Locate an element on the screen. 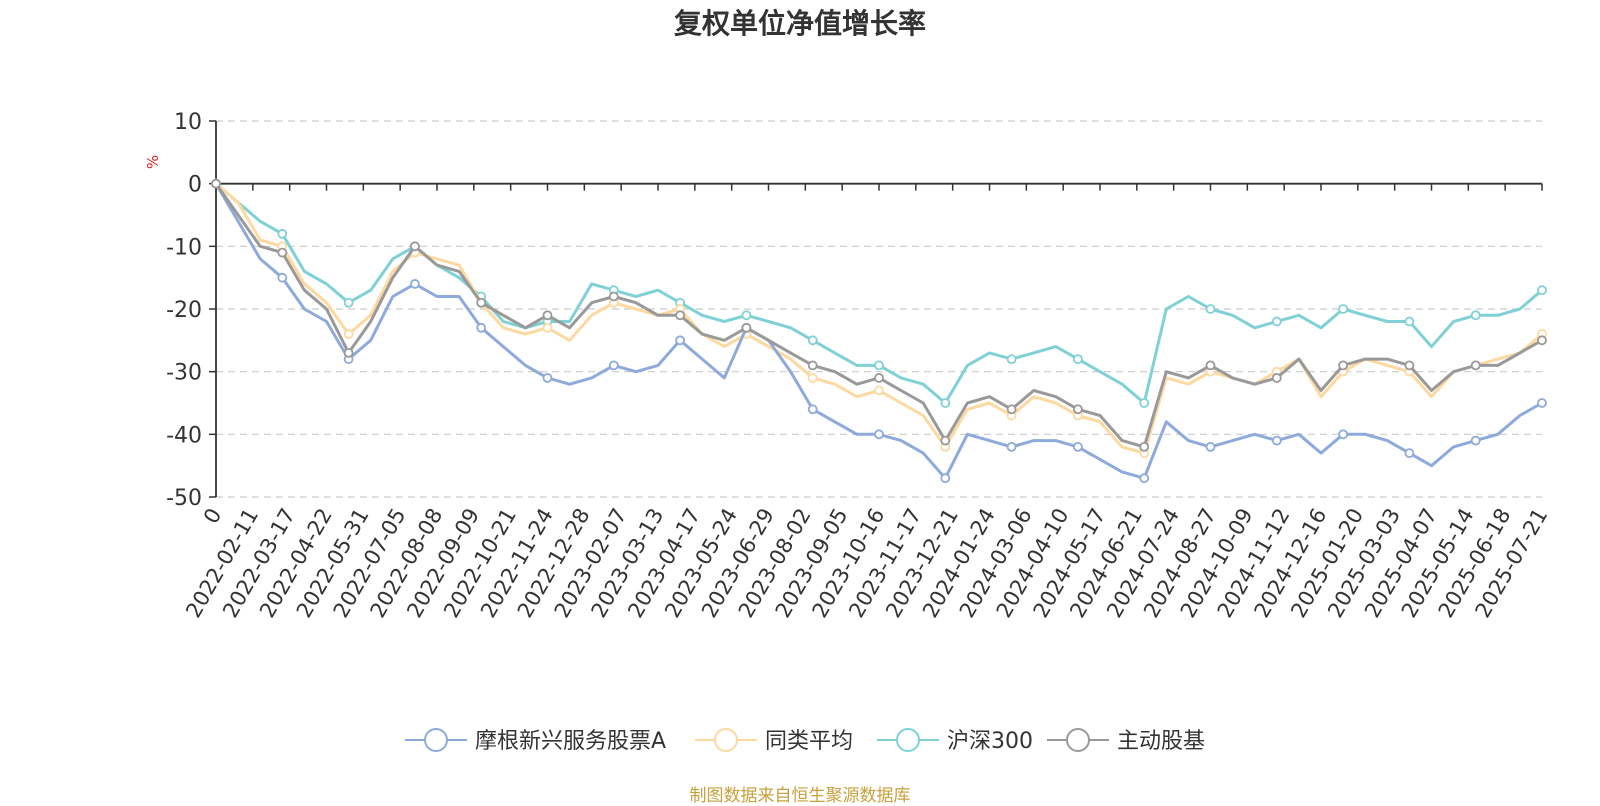  source-note: 制图数据来自恒生聚源数据库 is located at coordinates (800, 796).